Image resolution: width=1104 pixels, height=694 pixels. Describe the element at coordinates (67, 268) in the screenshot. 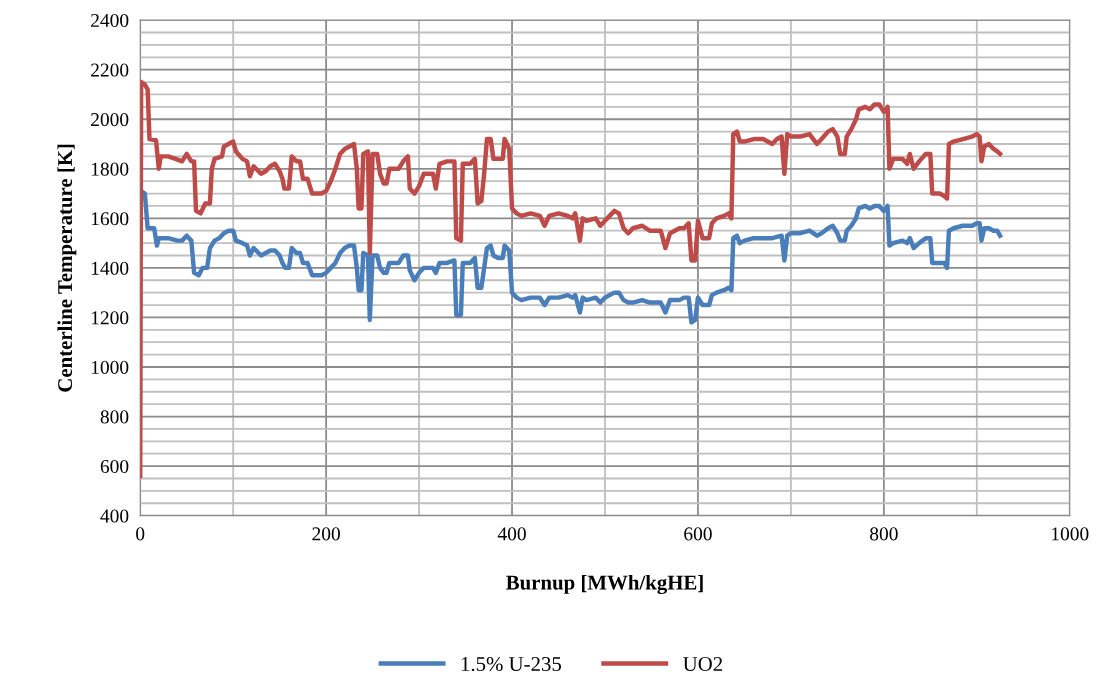

I see `y-axis-title: Centerline Temperature [K]` at that location.